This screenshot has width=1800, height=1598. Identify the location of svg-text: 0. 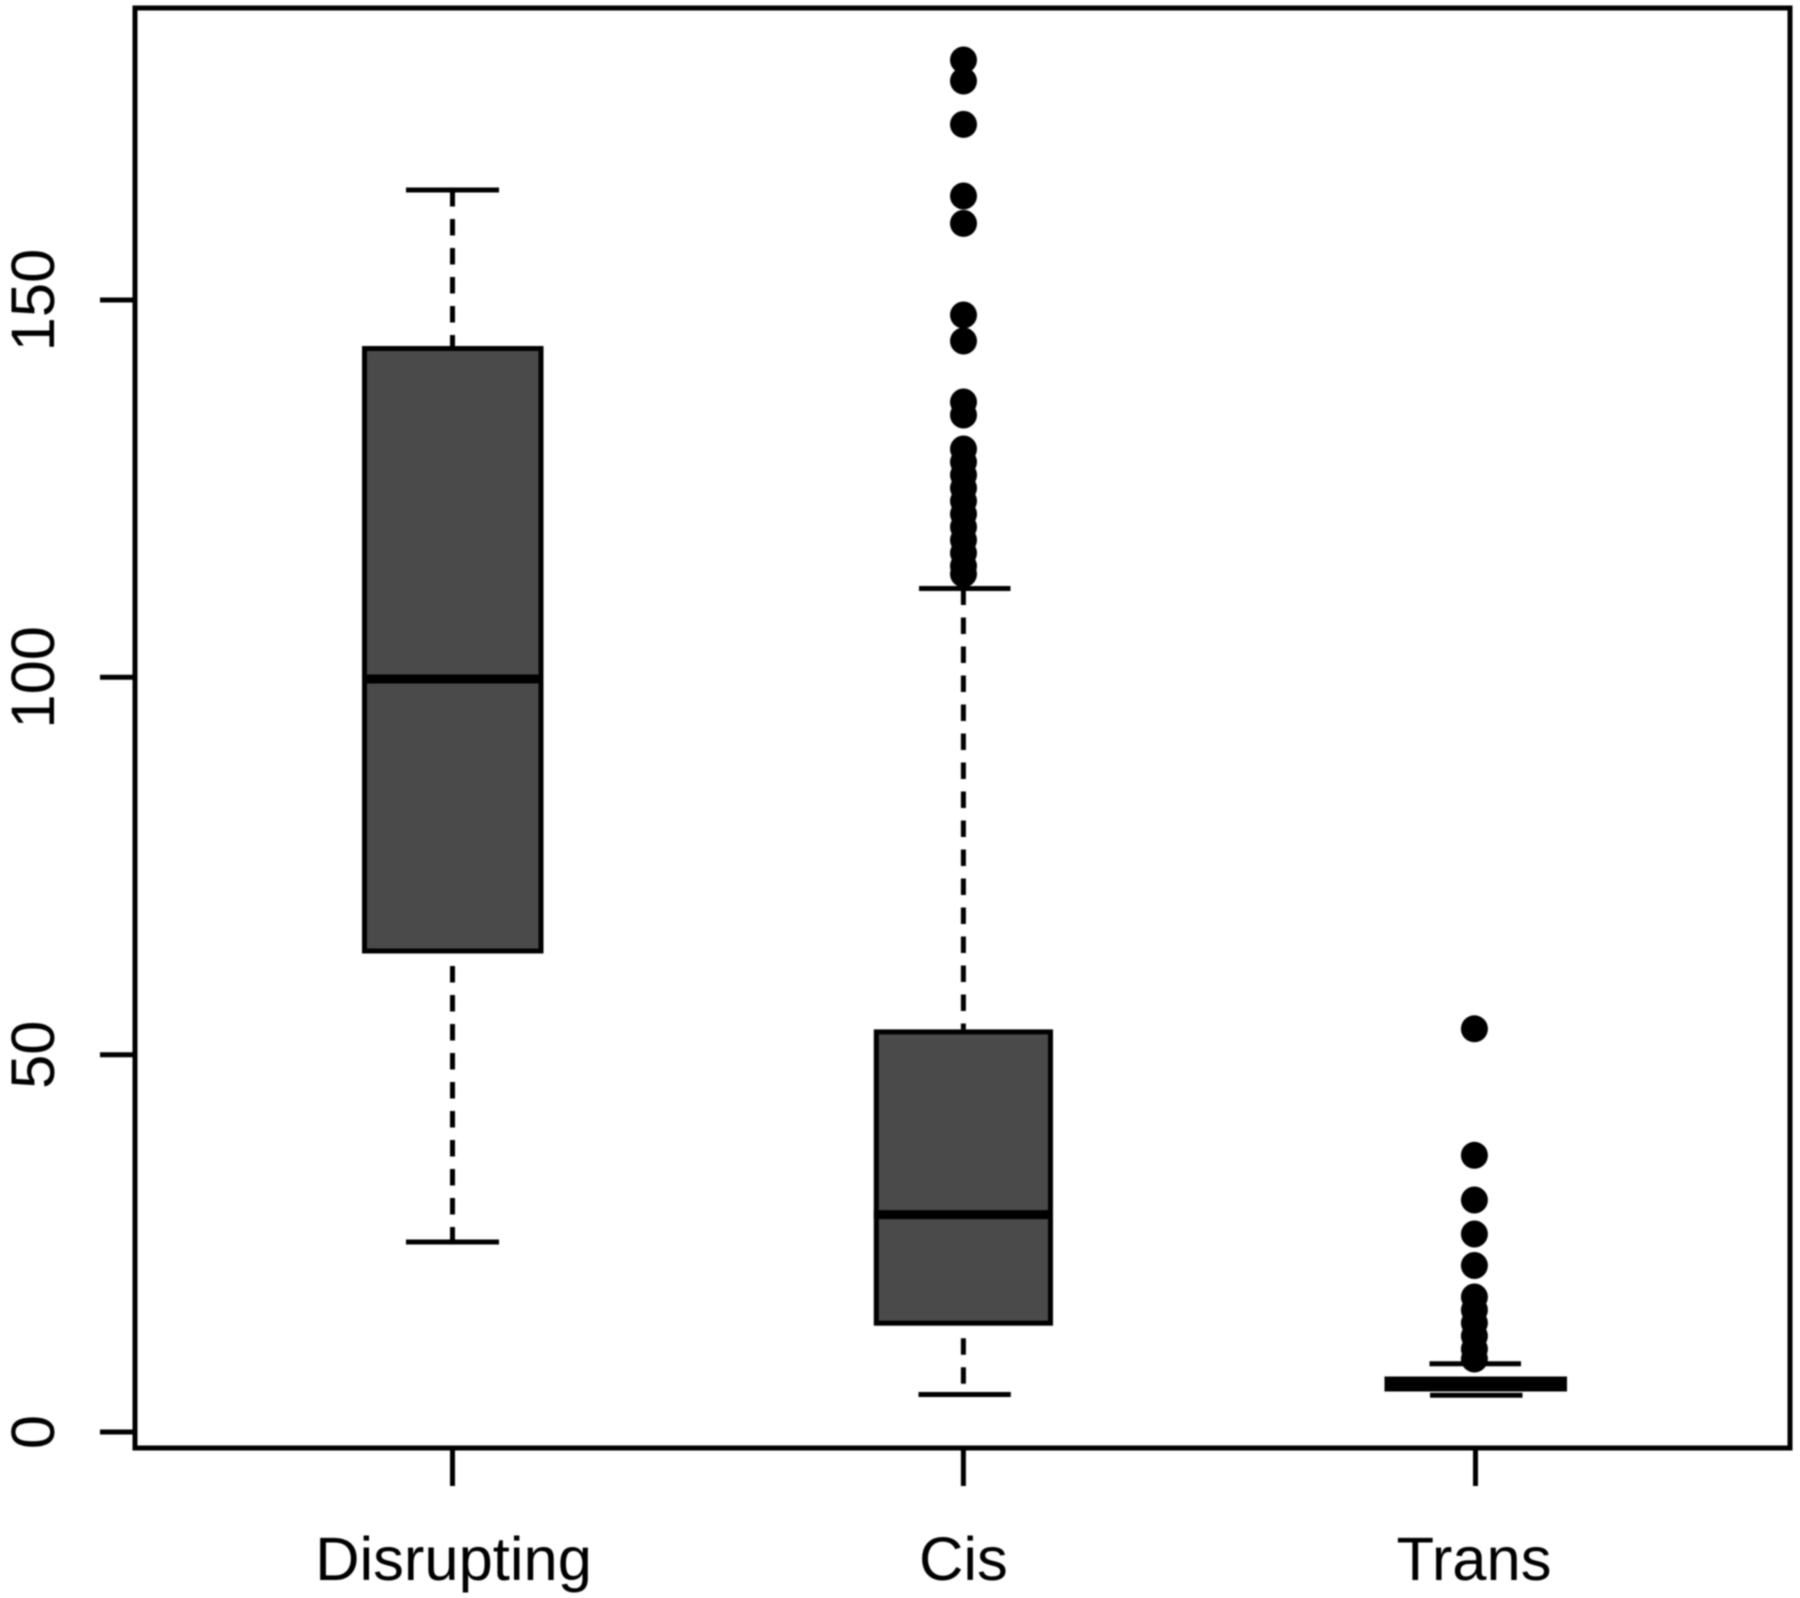
(34, 1432).